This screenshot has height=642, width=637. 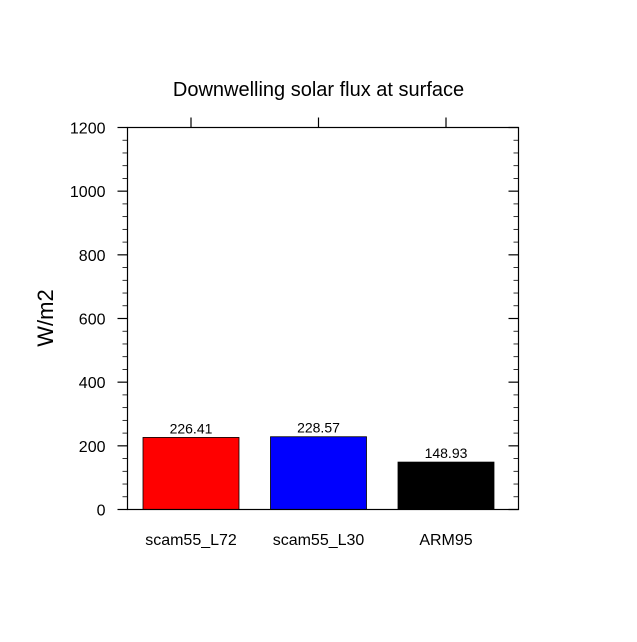 What do you see at coordinates (191, 540) in the screenshot?
I see `x-tick-label: scam55_L72` at bounding box center [191, 540].